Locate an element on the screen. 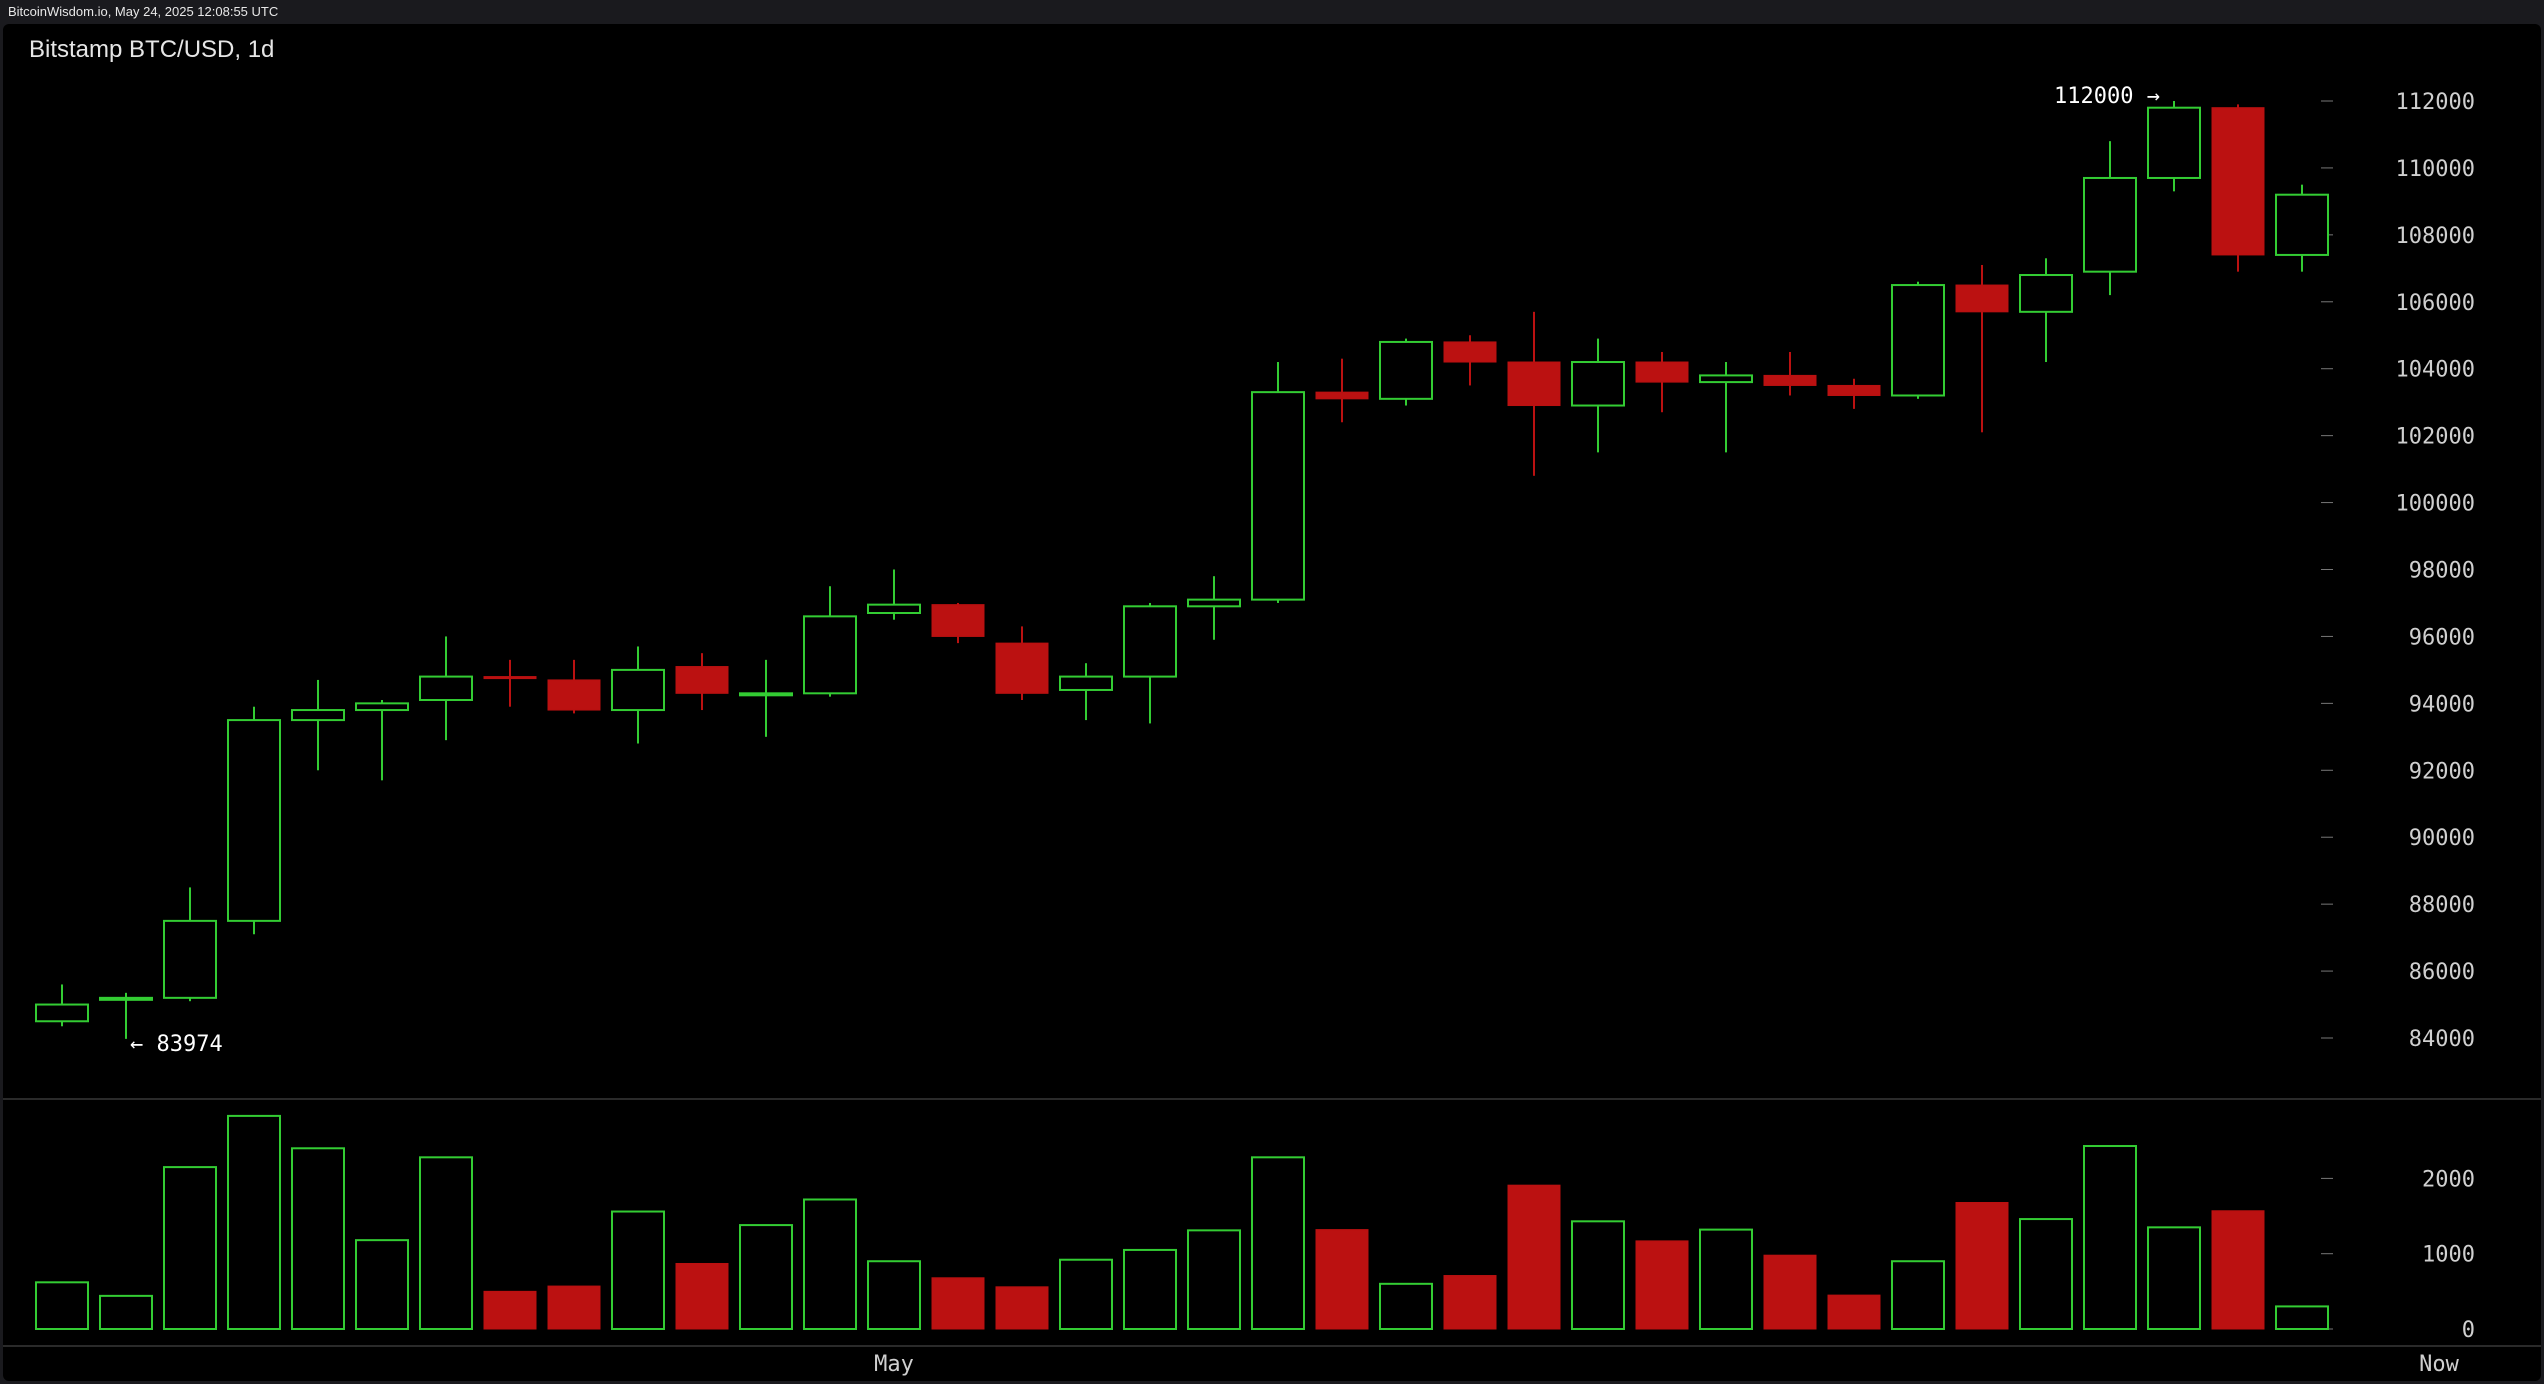  price-tick-label: 98000 is located at coordinates (2442, 571).